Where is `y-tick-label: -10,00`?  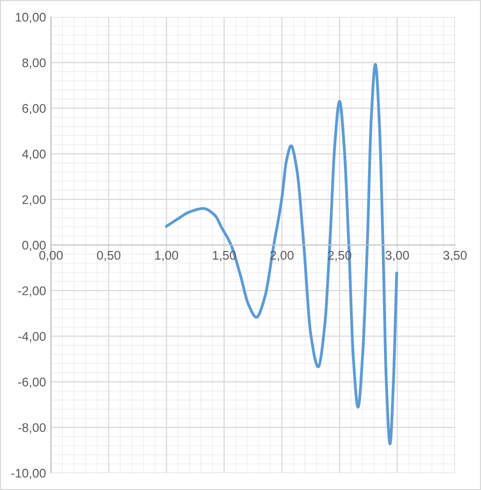
y-tick-label: -10,00 is located at coordinates (28, 474).